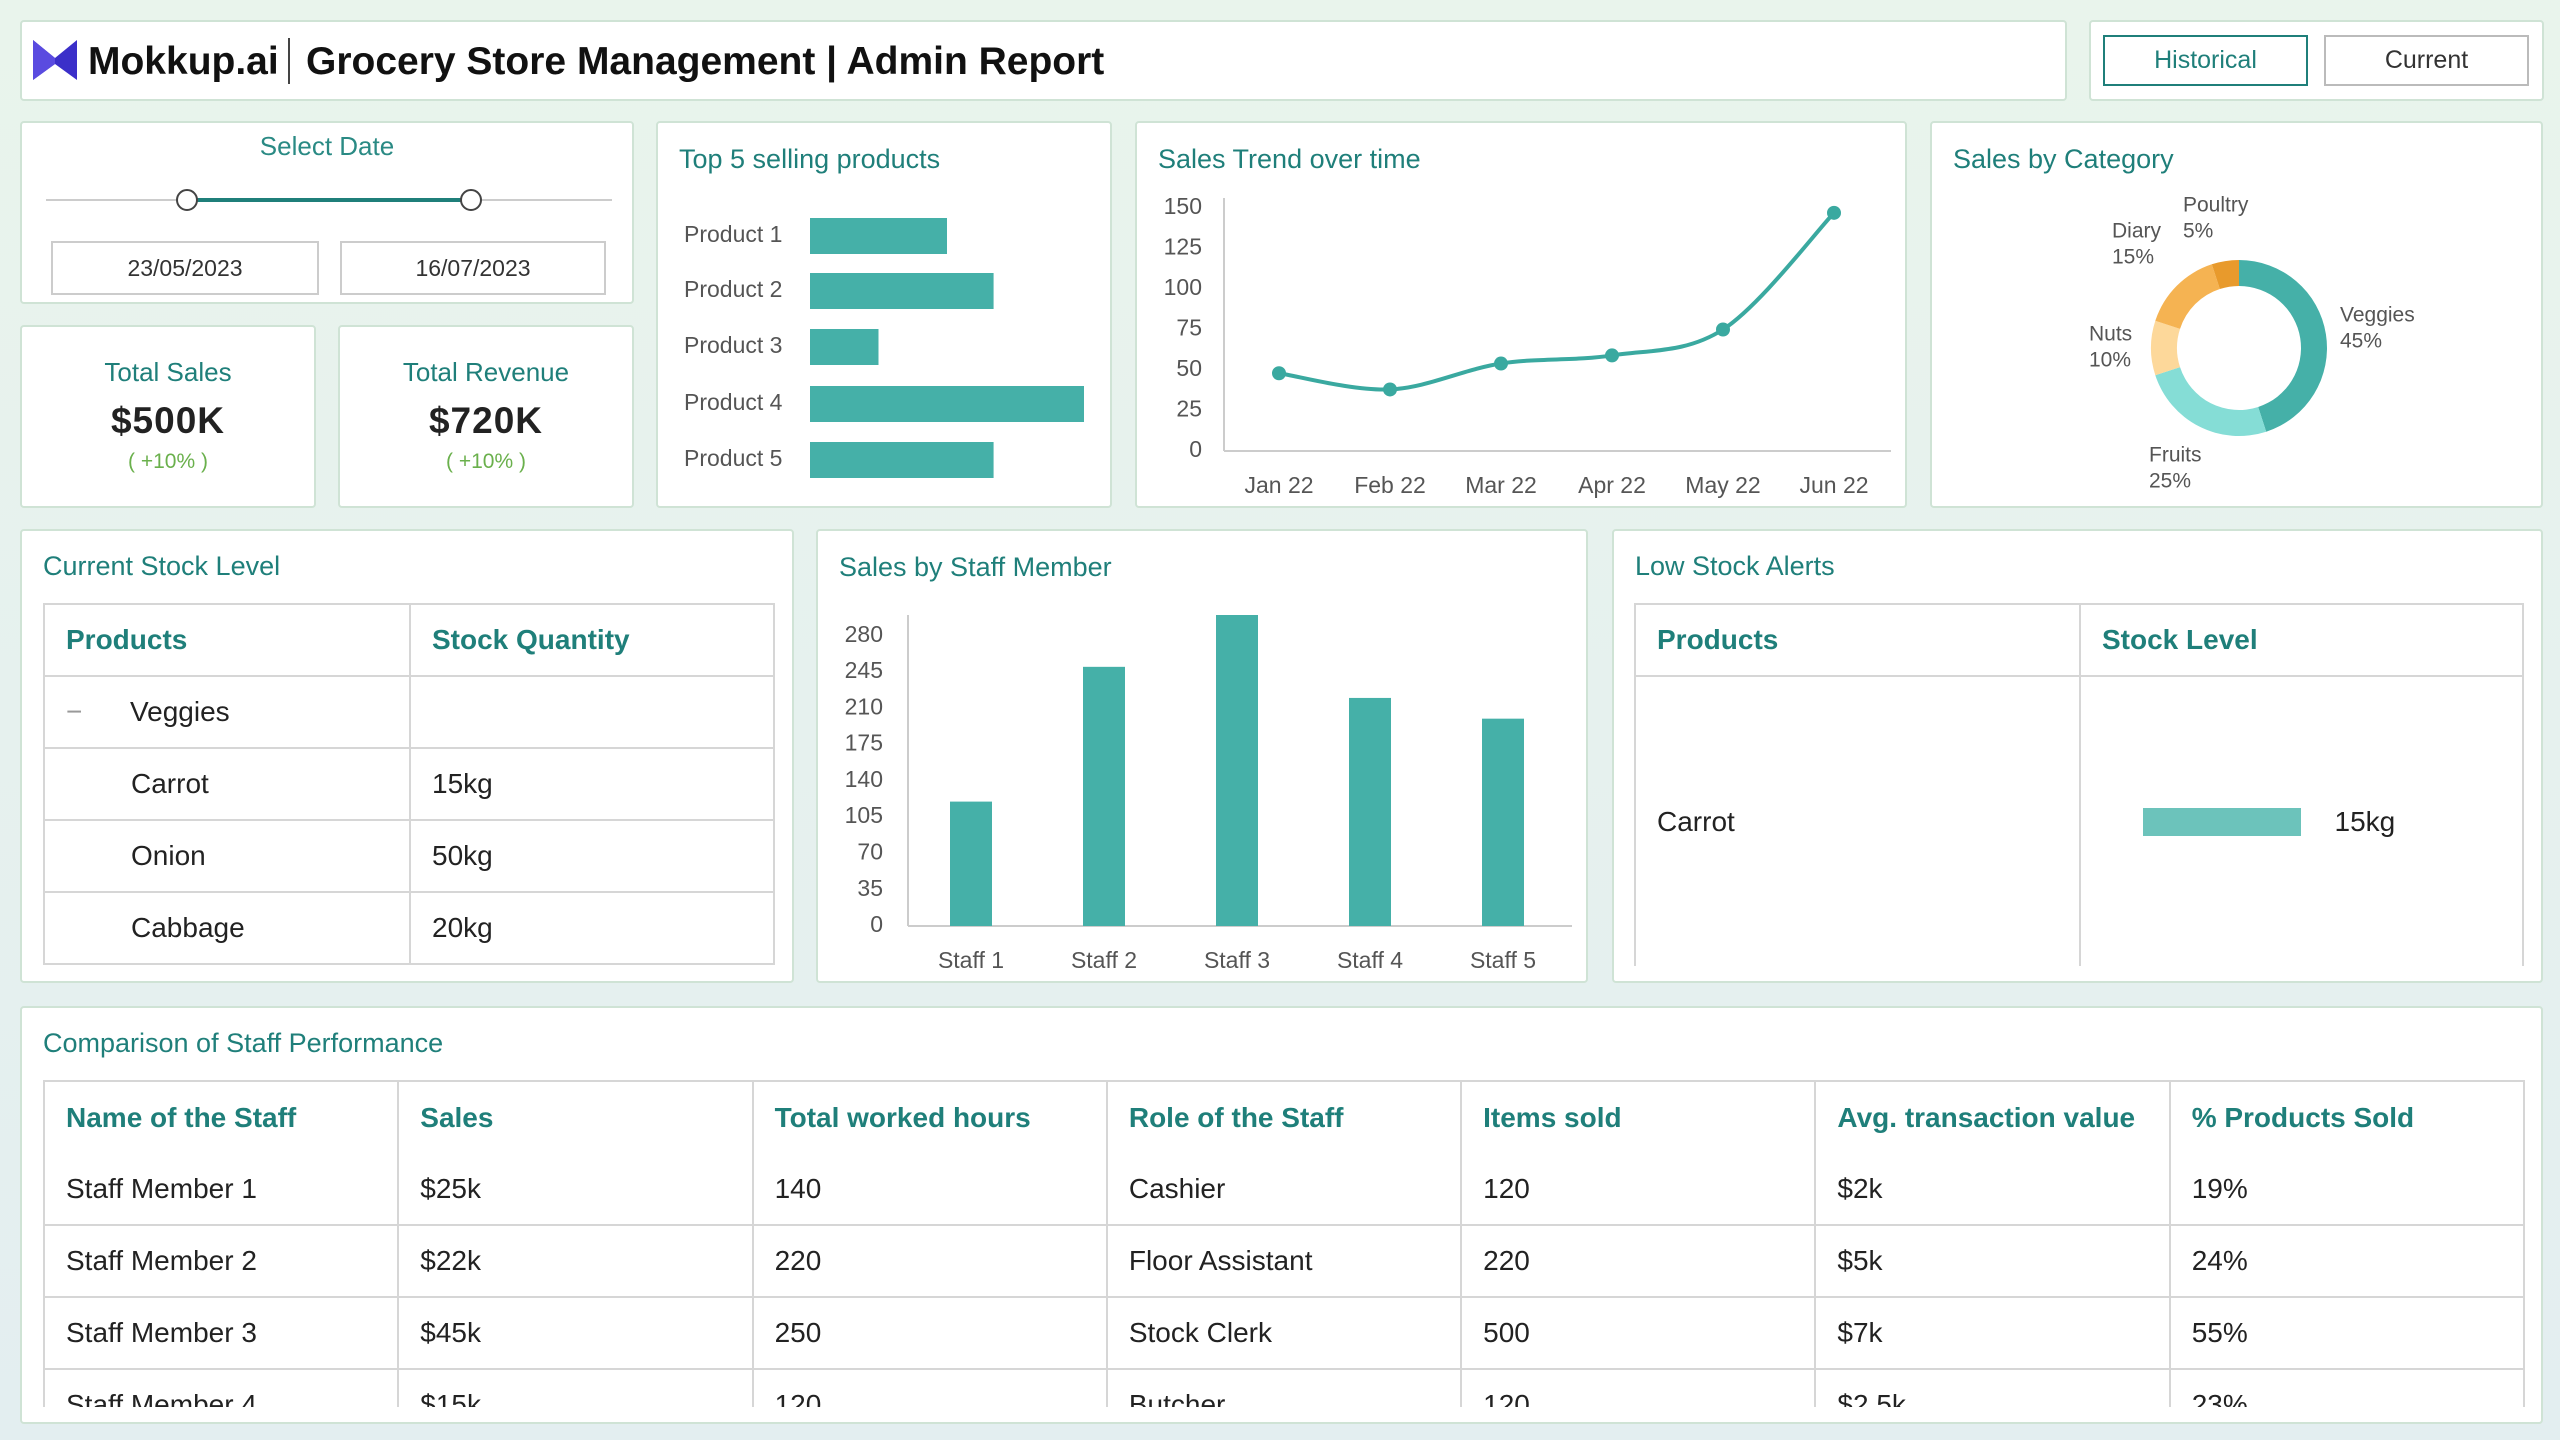 The image size is (2560, 1440). What do you see at coordinates (2316, 60) in the screenshot?
I see `view-toggle: Historical Current` at bounding box center [2316, 60].